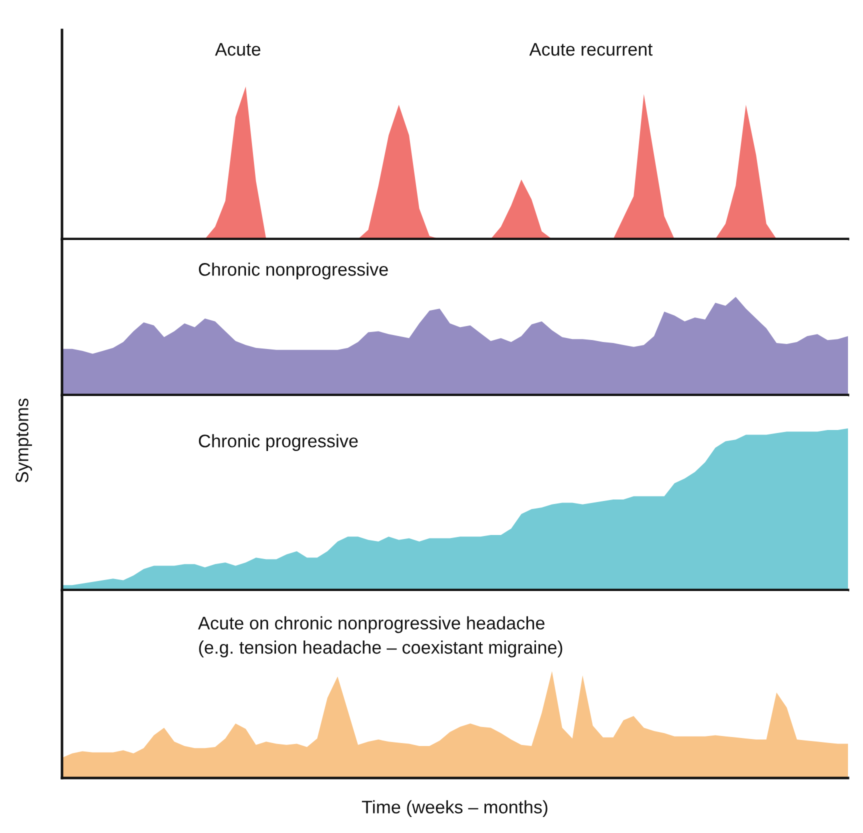 This screenshot has height=833, width=863. What do you see at coordinates (380, 649) in the screenshot?
I see `text: (e.g. tension headache – coexistant migraine)` at bounding box center [380, 649].